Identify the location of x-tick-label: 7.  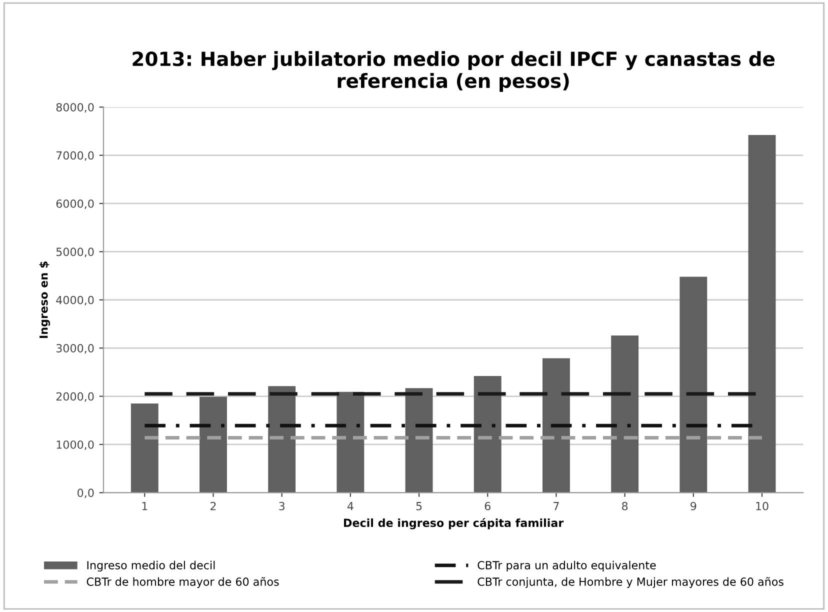
(556, 506).